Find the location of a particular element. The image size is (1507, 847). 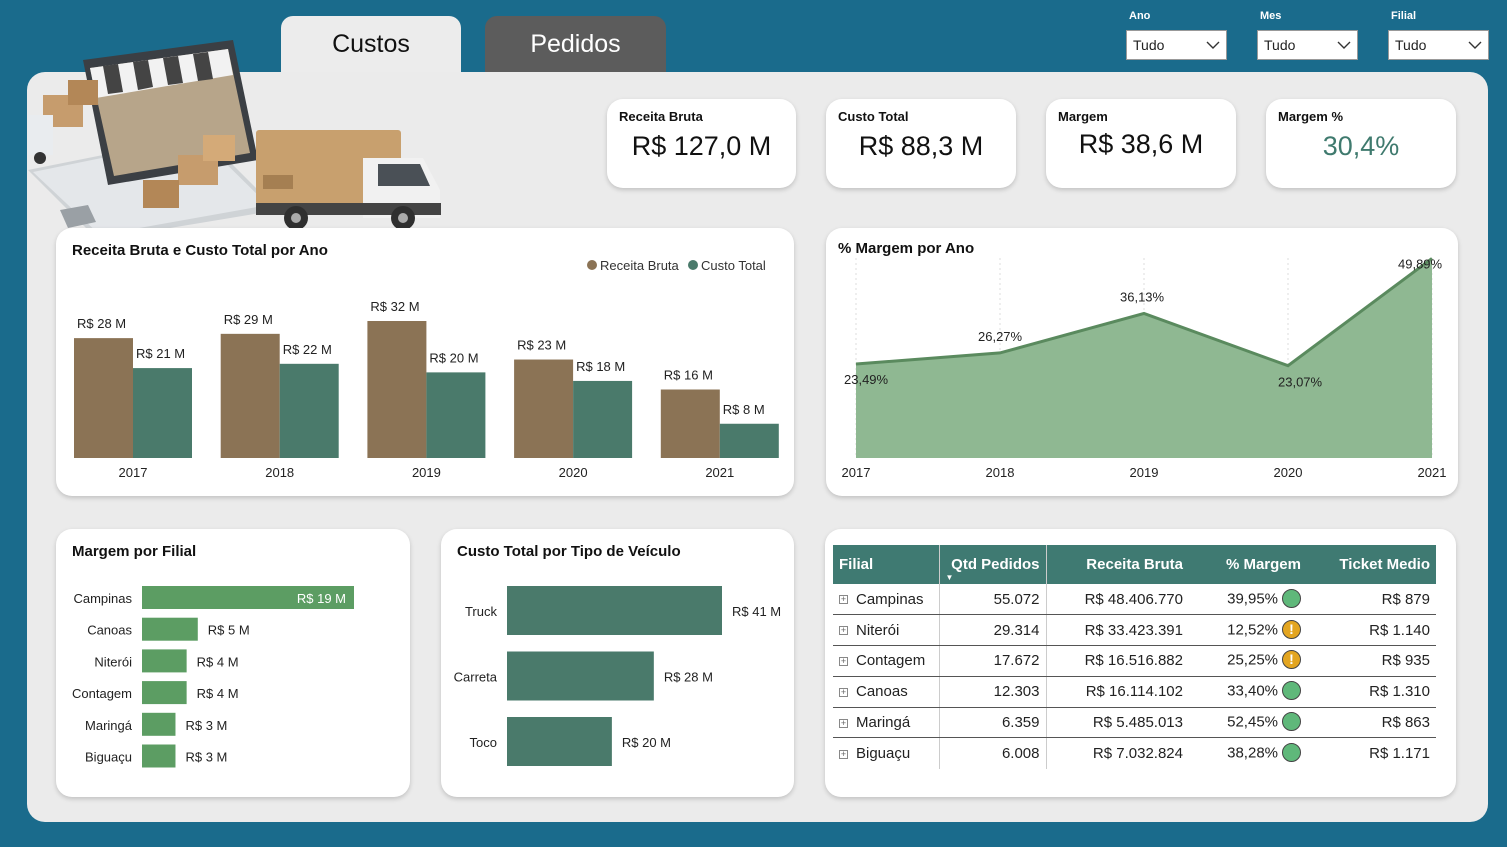

bar-filial-Biguaçu is located at coordinates (159, 756).